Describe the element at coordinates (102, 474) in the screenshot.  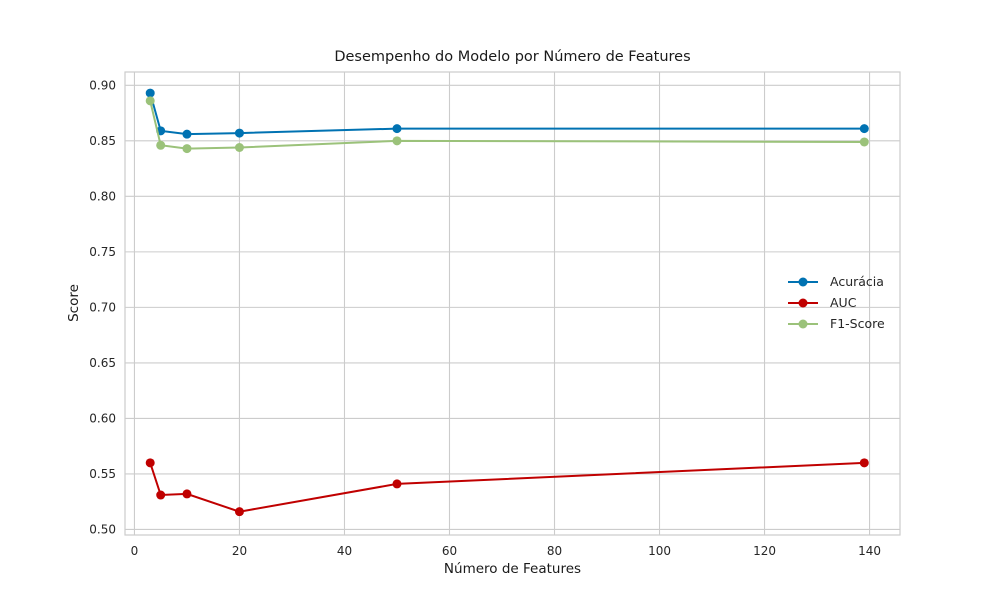
I see `y-tick-label: 0.55` at that location.